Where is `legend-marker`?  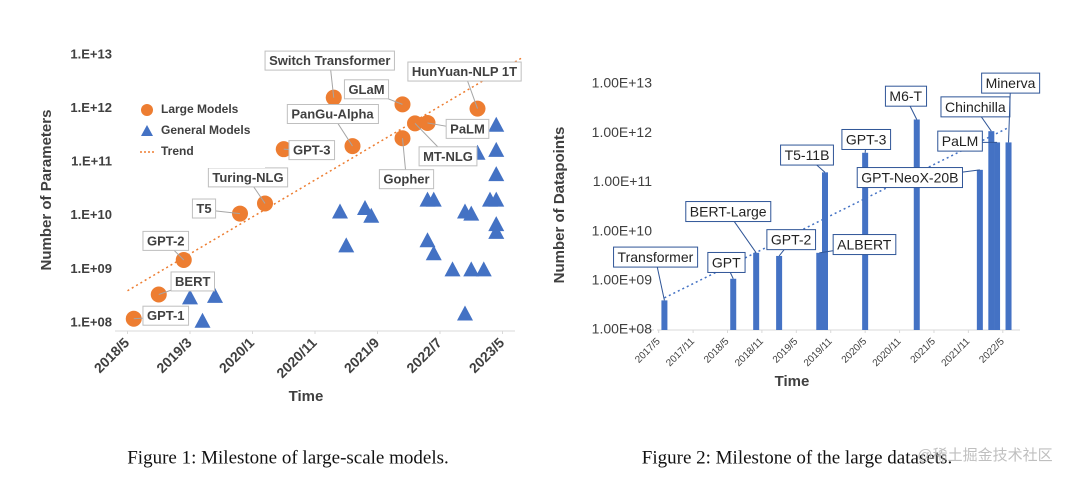
legend-marker is located at coordinates (147, 130).